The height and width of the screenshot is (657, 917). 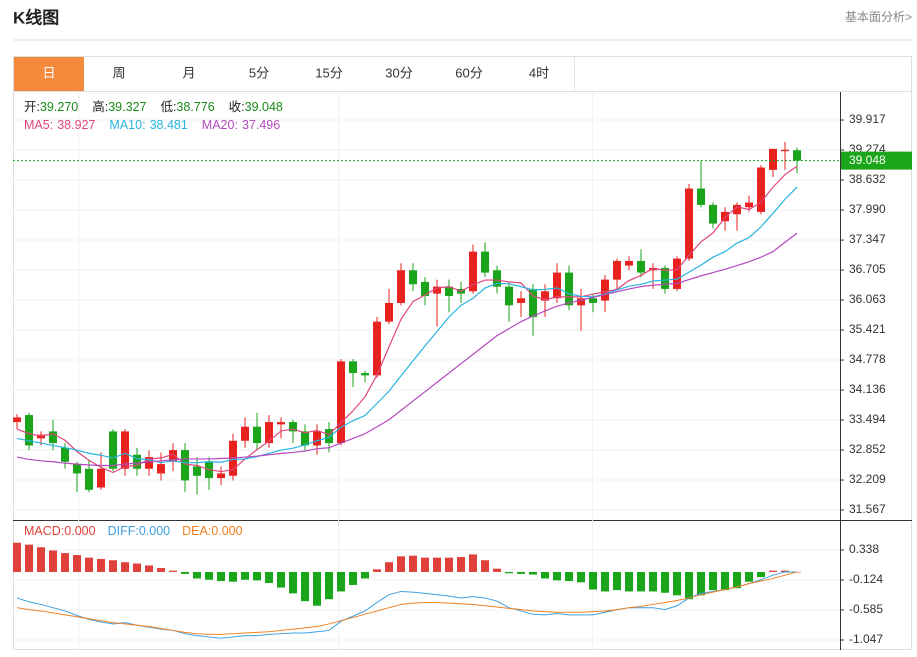 I want to click on legend-label: MACD:, so click(x=44, y=531).